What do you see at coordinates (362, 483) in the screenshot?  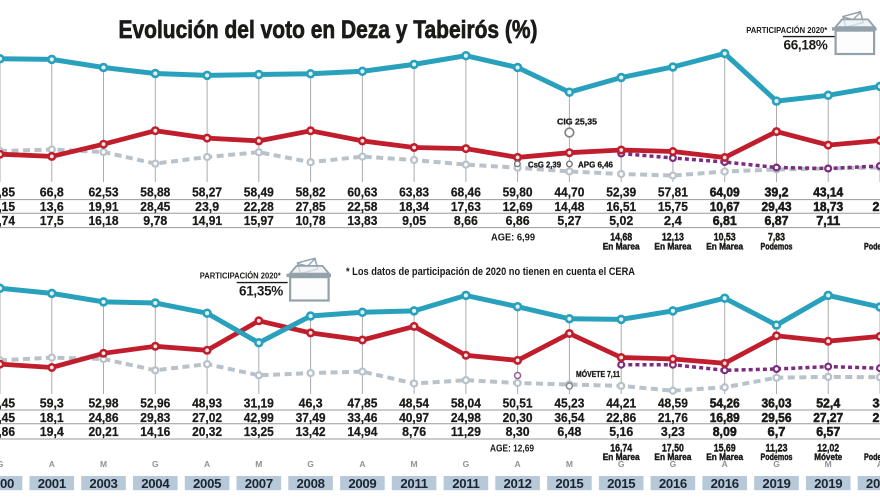 I see `svg-text: 2009` at bounding box center [362, 483].